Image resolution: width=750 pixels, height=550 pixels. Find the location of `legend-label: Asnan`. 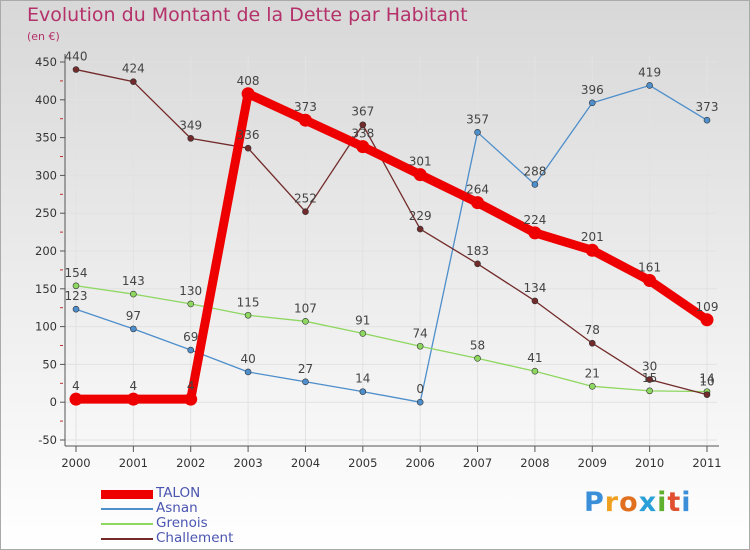

legend-label: Asnan is located at coordinates (177, 508).